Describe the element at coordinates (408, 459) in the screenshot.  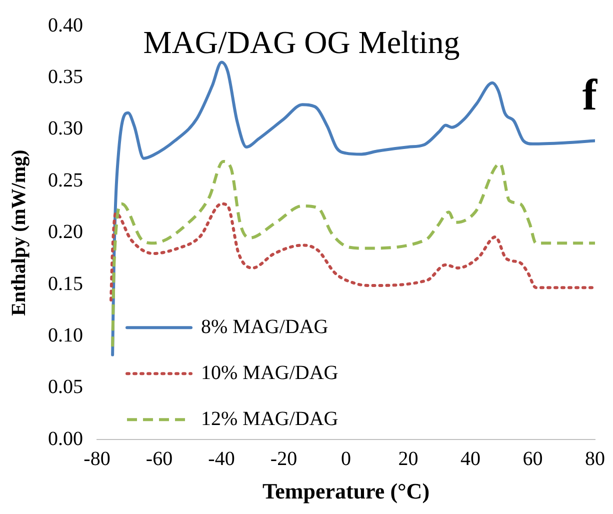
I see `x-tick-label: 20` at that location.